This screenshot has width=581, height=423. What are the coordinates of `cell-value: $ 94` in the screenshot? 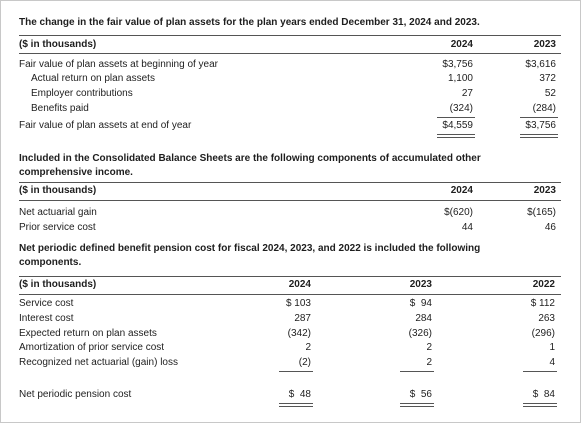 It's located at (420, 303).